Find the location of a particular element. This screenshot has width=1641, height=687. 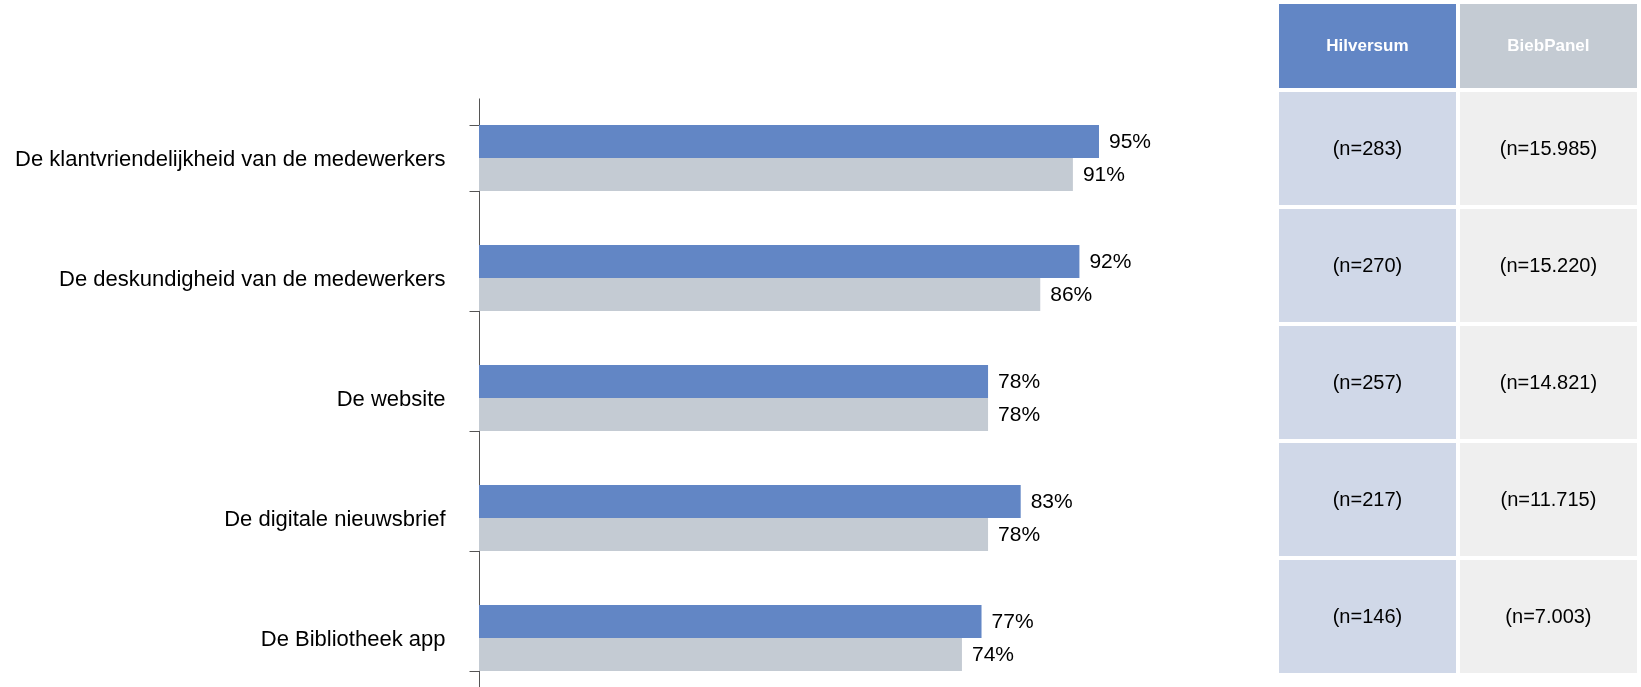

text: (n=15.220) is located at coordinates (1548, 265).